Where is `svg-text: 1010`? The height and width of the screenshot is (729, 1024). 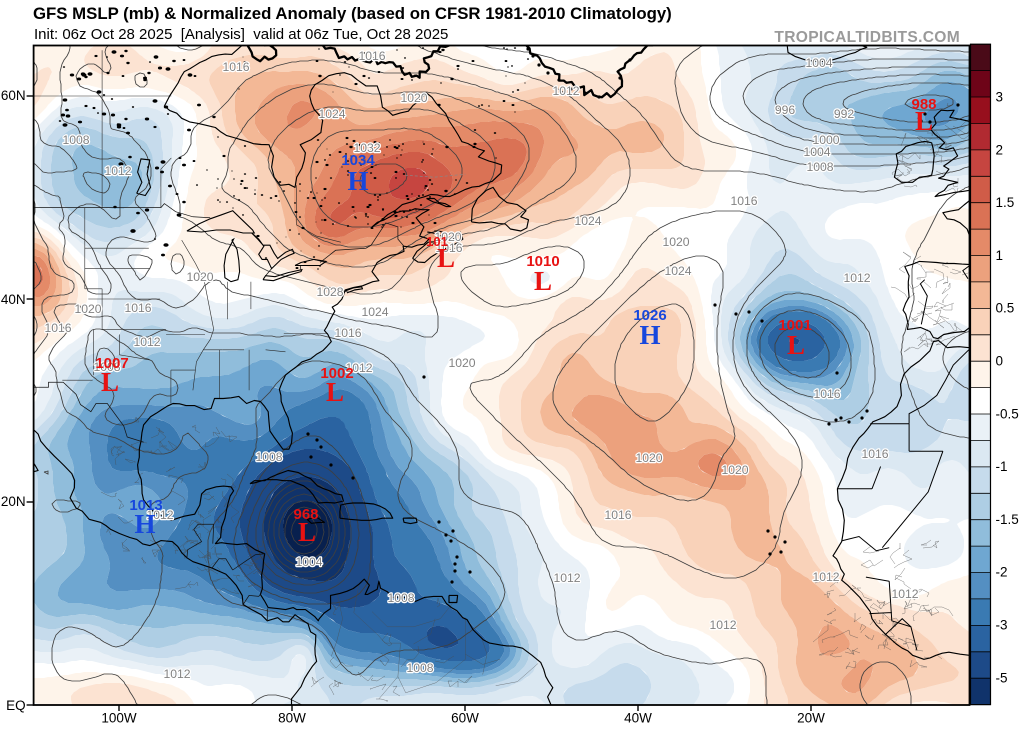 svg-text: 1010 is located at coordinates (542, 261).